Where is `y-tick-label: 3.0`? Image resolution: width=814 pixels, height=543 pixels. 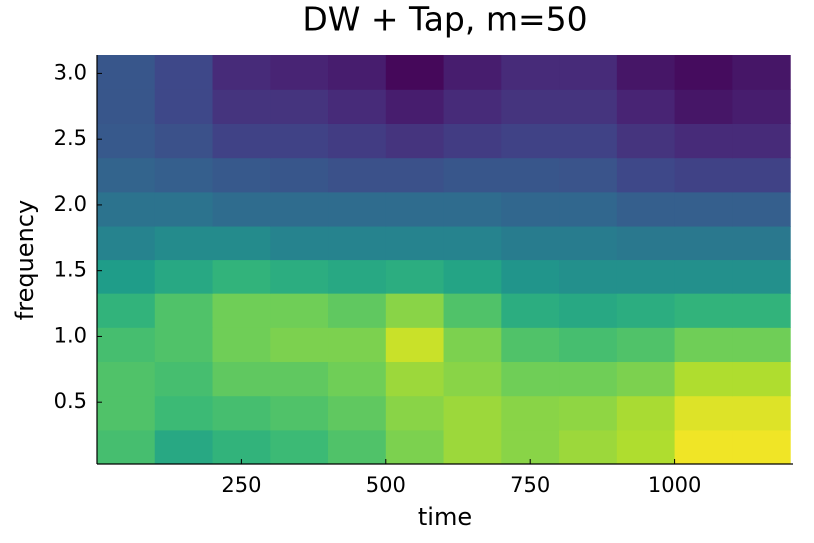 y-tick-label: 3.0 is located at coordinates (70, 72).